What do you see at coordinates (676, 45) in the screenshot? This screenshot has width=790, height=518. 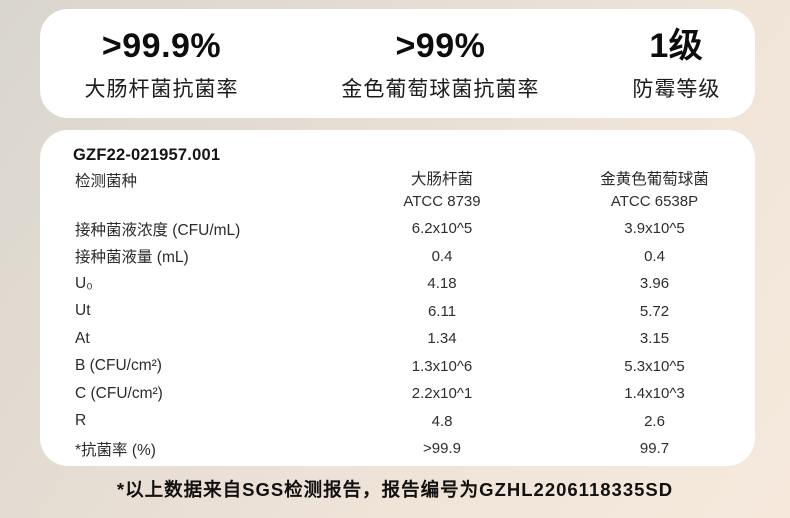 I see `stat-mould-value: 1级` at bounding box center [676, 45].